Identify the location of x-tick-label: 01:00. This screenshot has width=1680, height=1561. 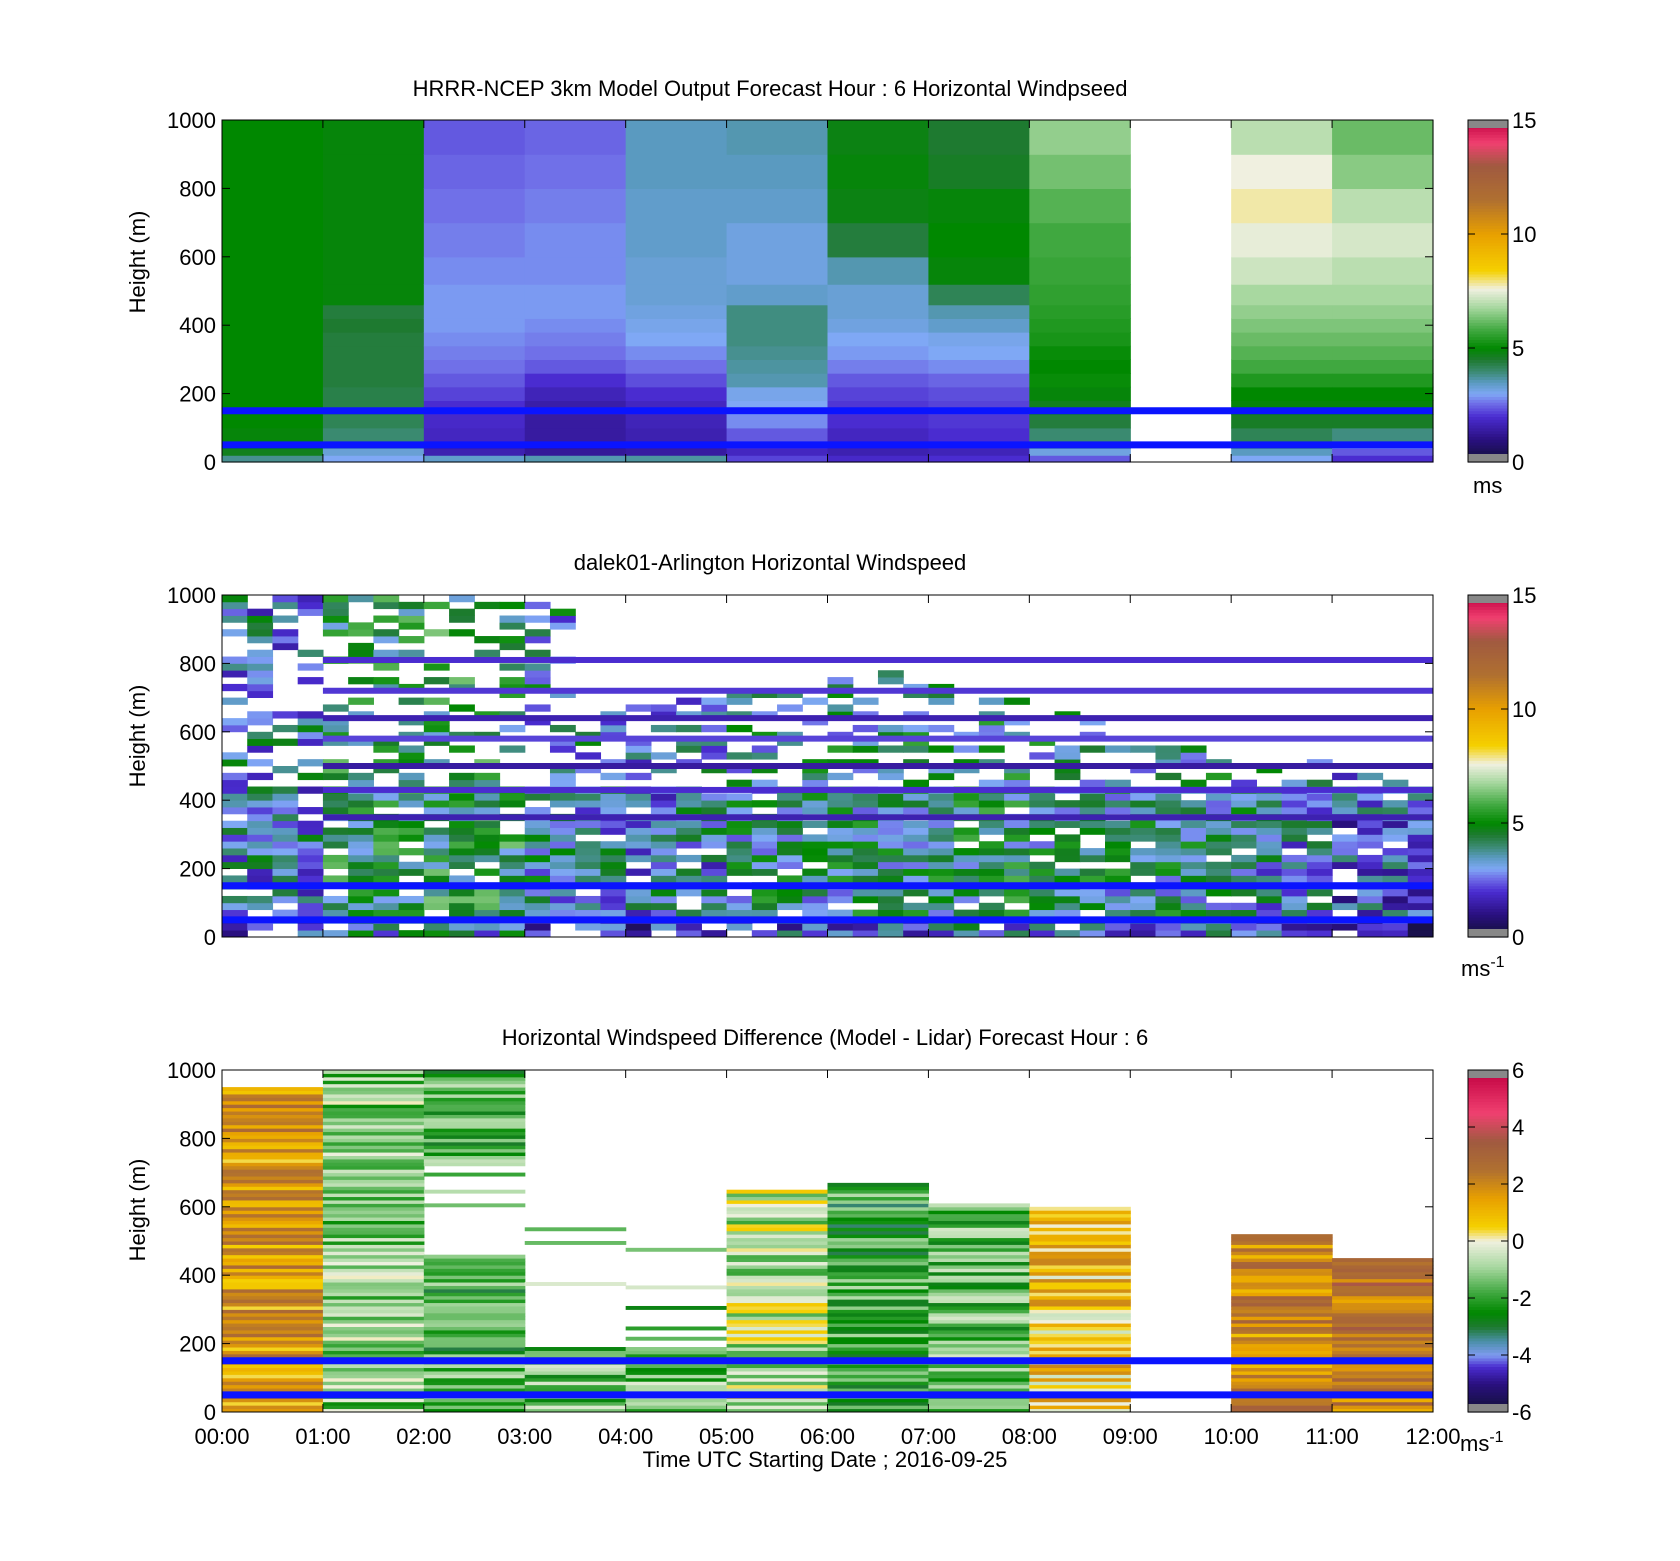
(322, 1436).